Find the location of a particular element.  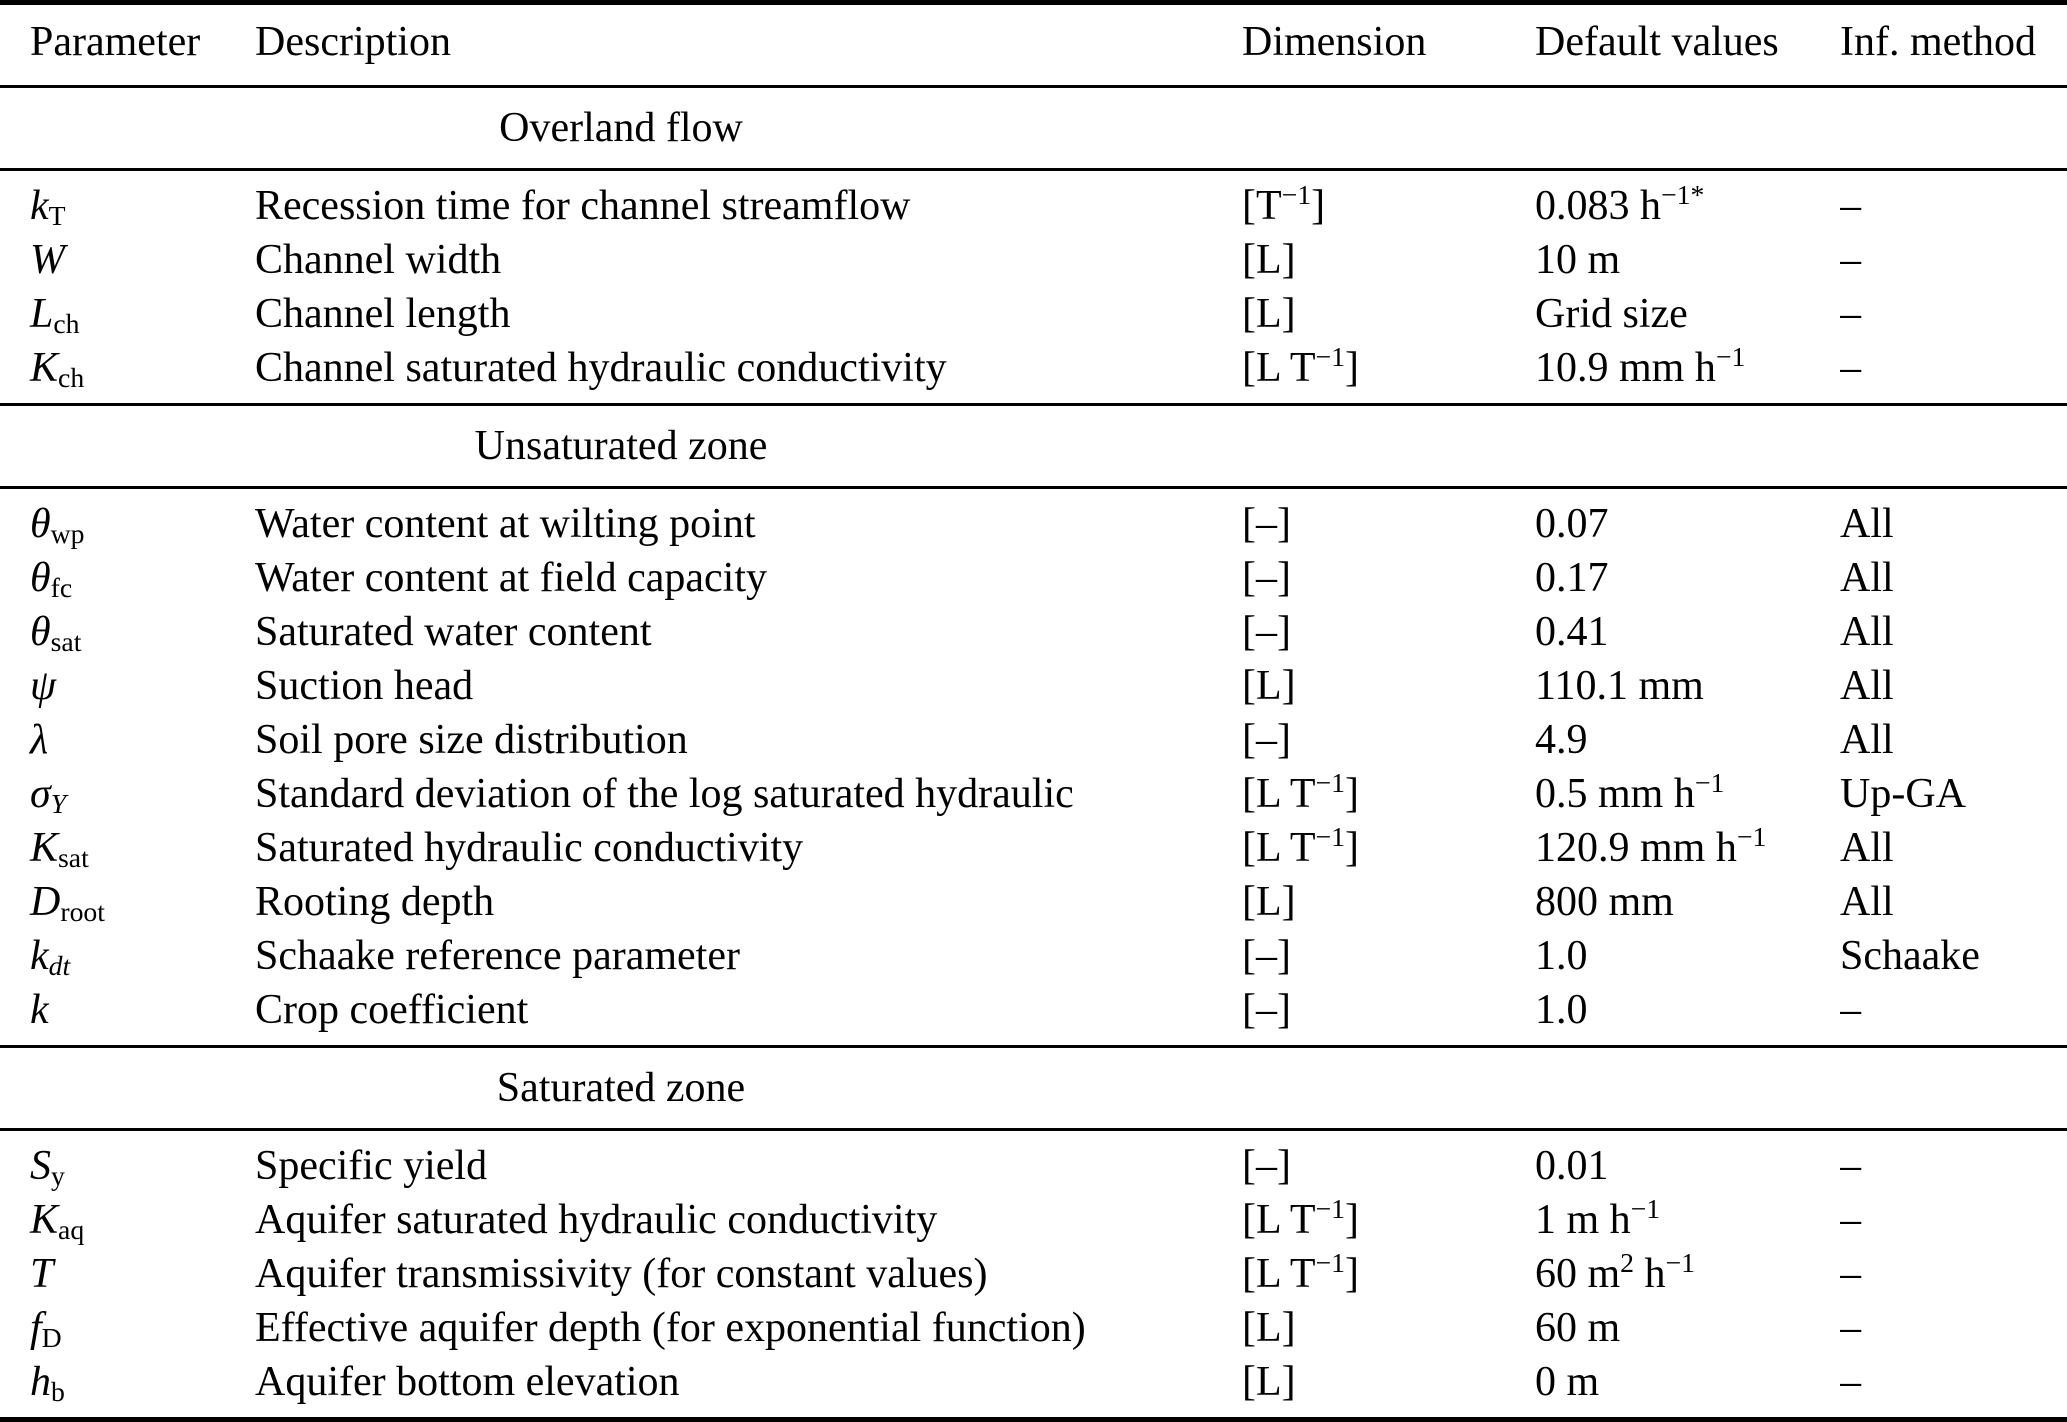

description-cell: Crop coefficient is located at coordinates (392, 1010).